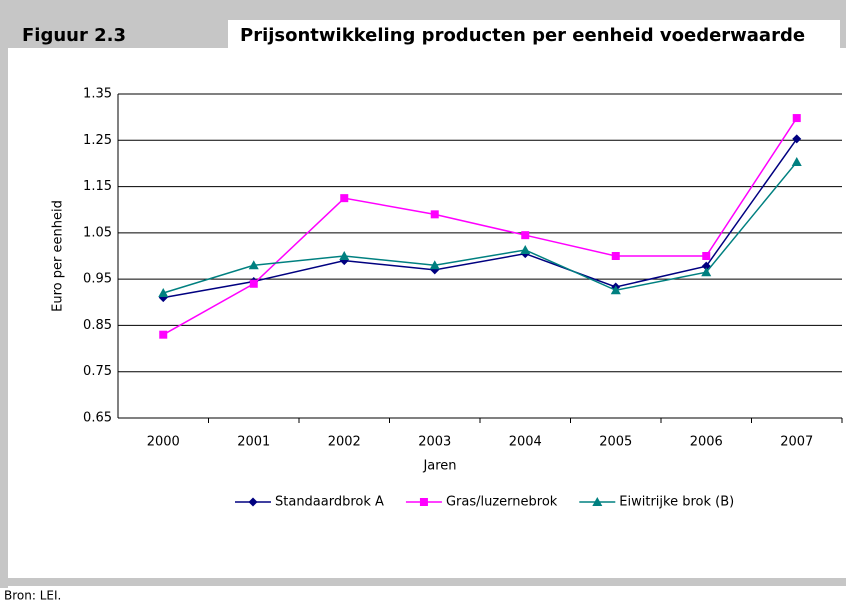 This screenshot has width=846, height=604. I want to click on y-tick-label: 1.35, so click(97, 94).